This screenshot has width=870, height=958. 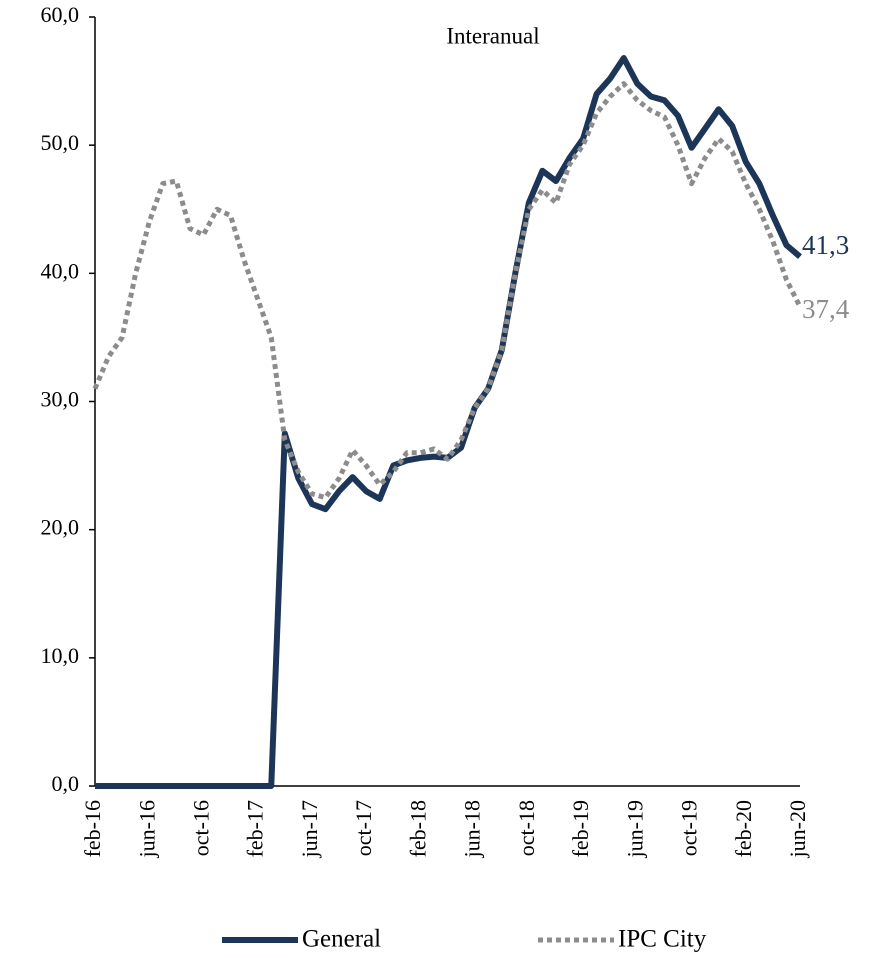 I want to click on y-tick-label: 0,0, so click(x=66, y=783).